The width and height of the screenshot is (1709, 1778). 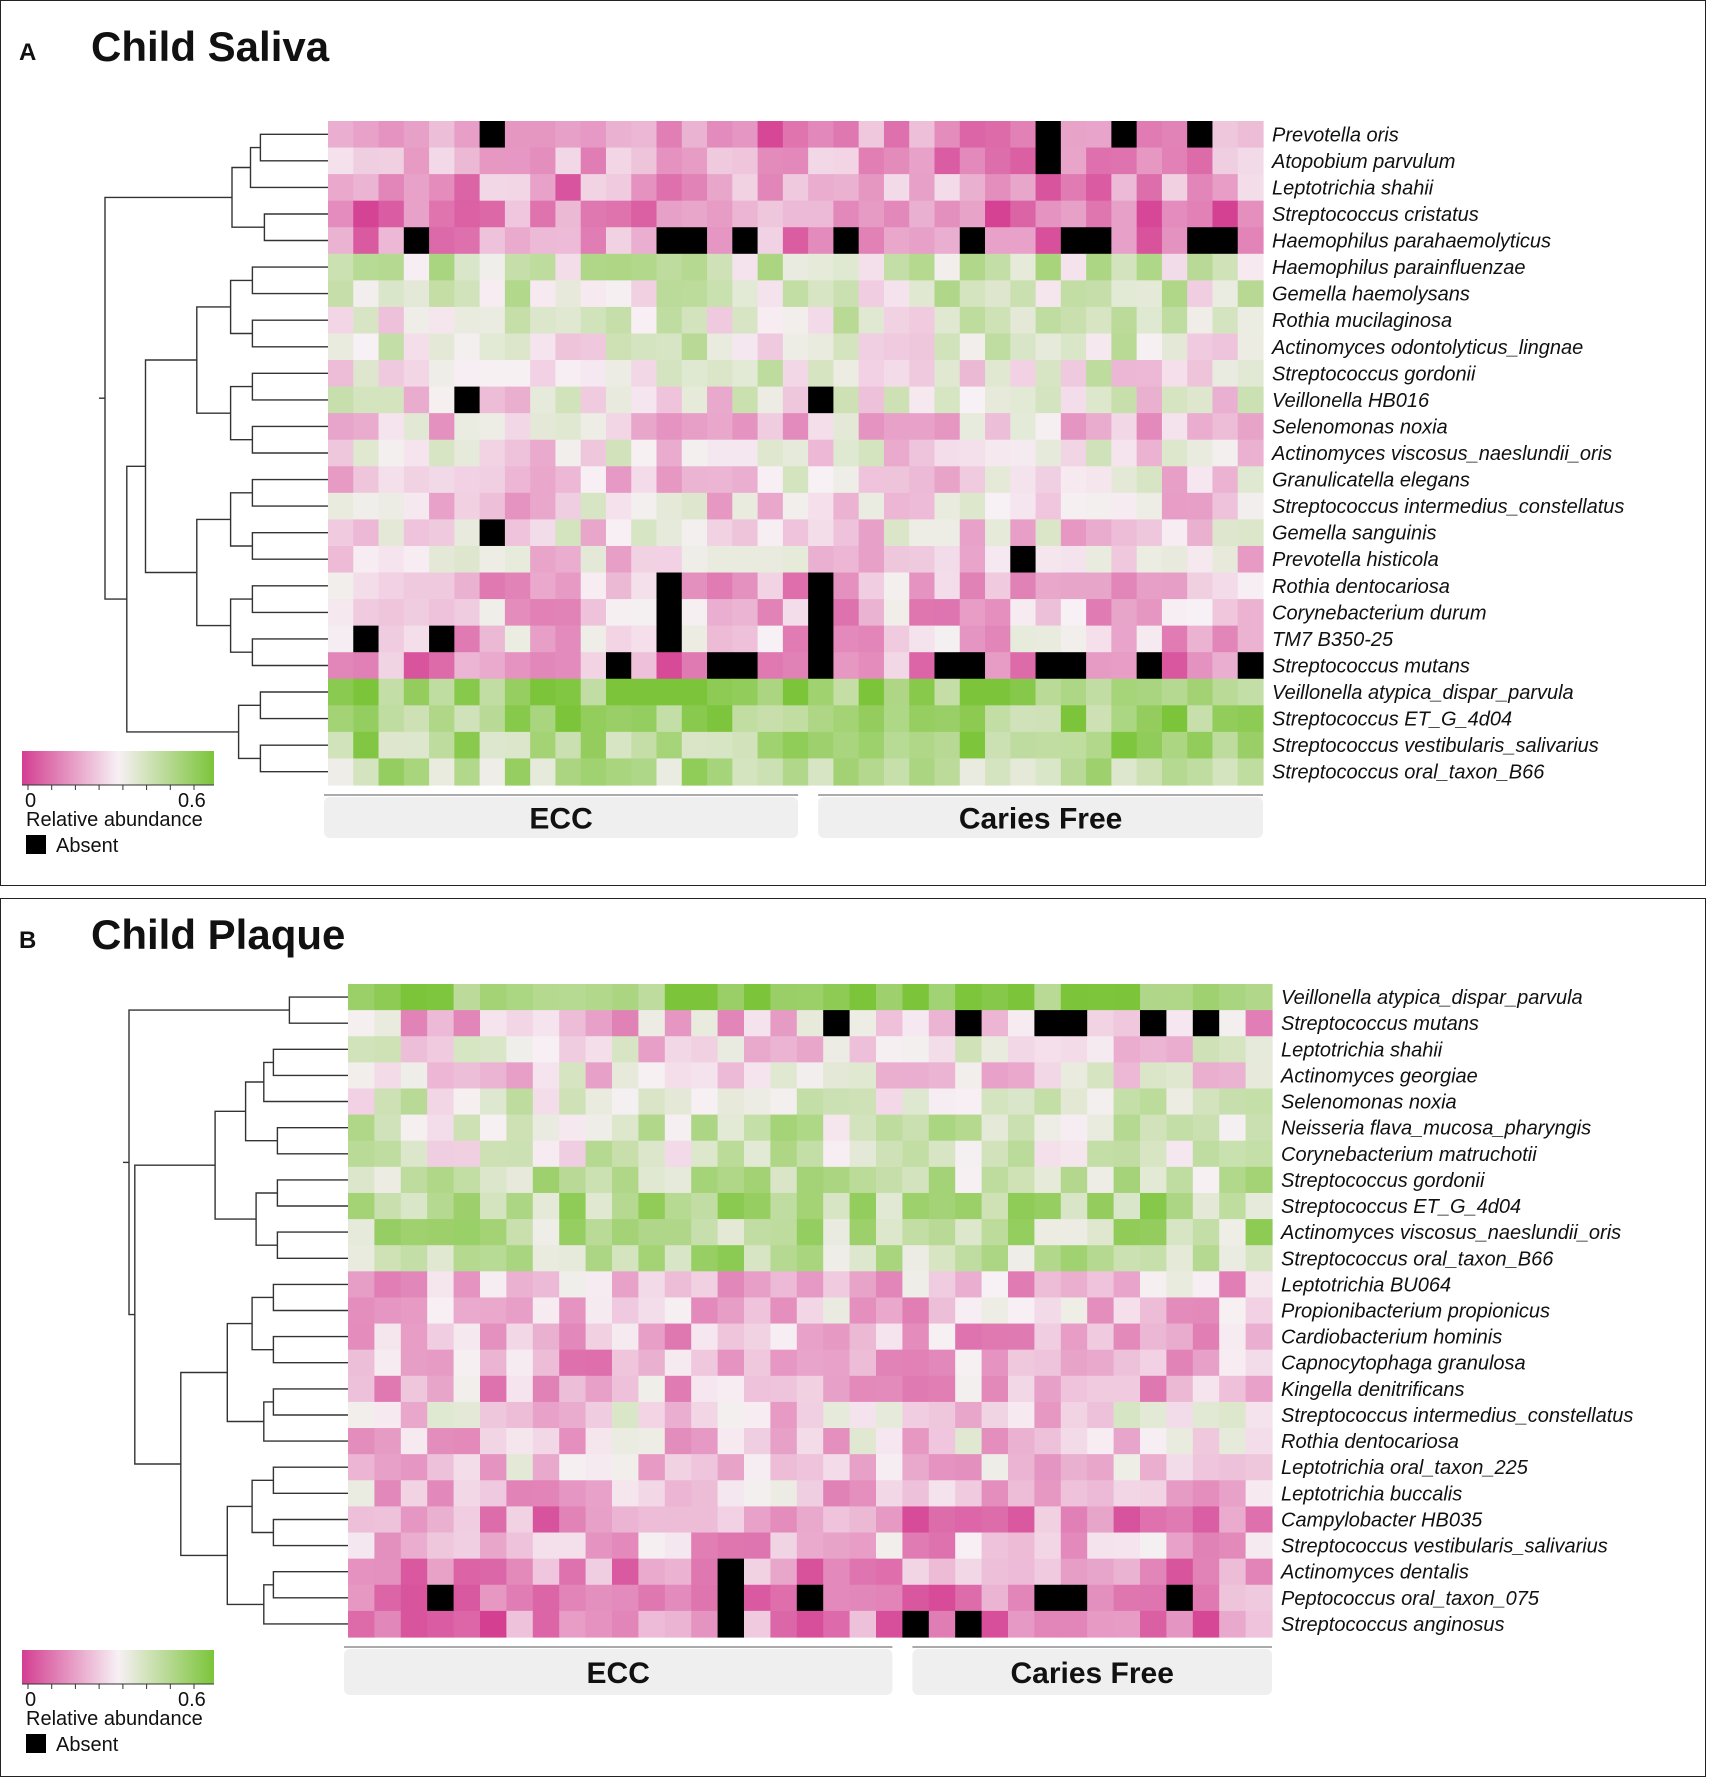 What do you see at coordinates (1435, 746) in the screenshot?
I see `row-label: Streptococcus vestibularis_salivarius` at bounding box center [1435, 746].